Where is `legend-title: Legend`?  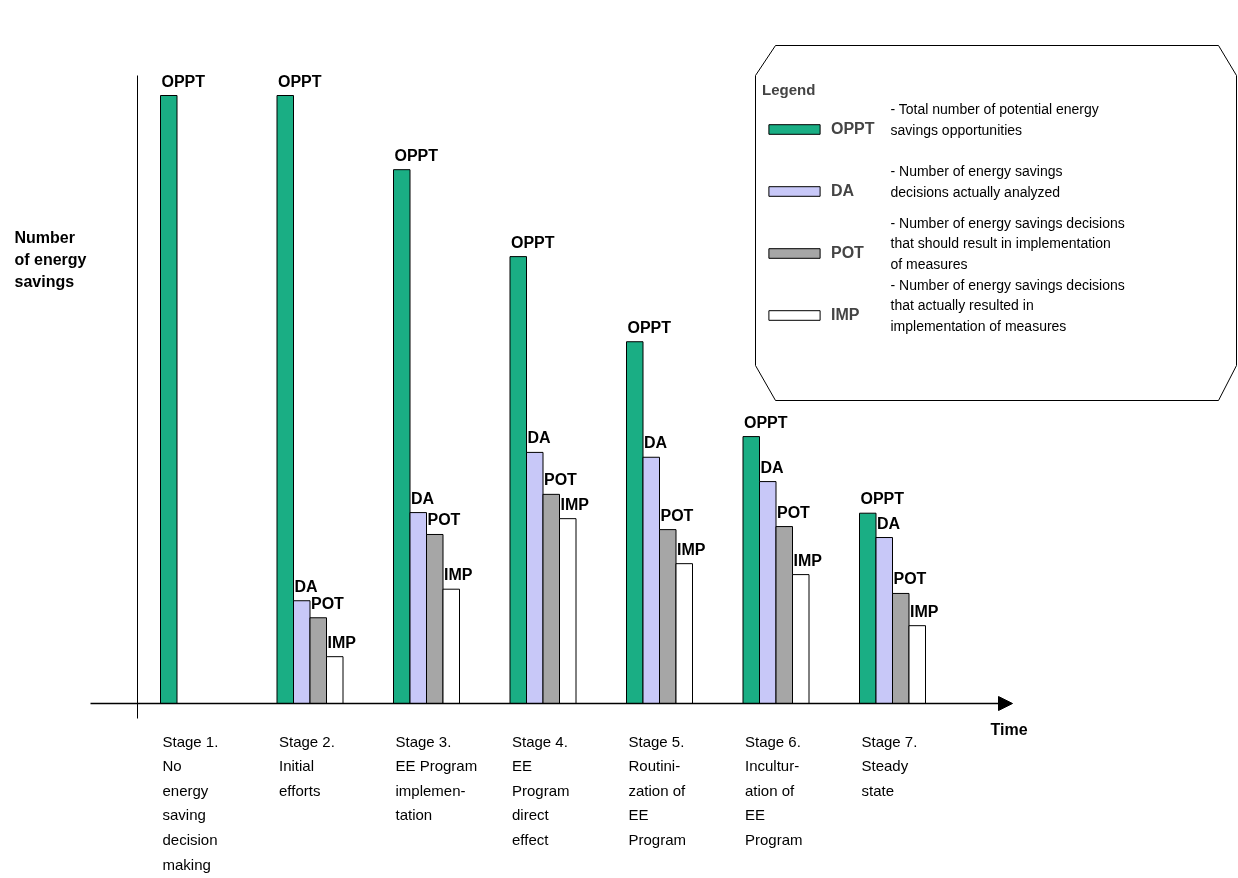
legend-title: Legend is located at coordinates (789, 89).